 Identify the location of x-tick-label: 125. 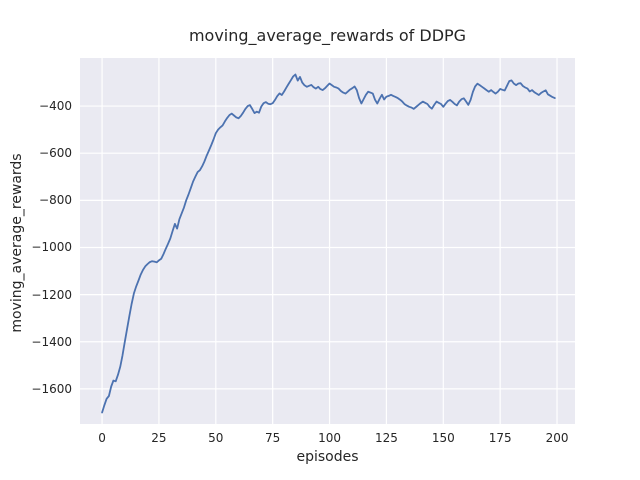
(386, 438).